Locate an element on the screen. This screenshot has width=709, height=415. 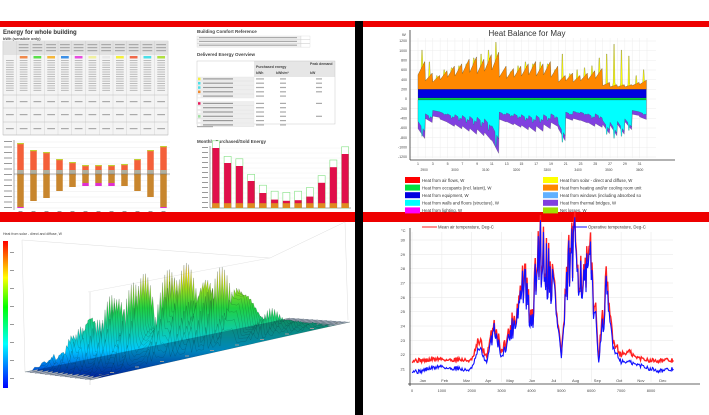
month-label: Sep is located at coordinates (598, 380).